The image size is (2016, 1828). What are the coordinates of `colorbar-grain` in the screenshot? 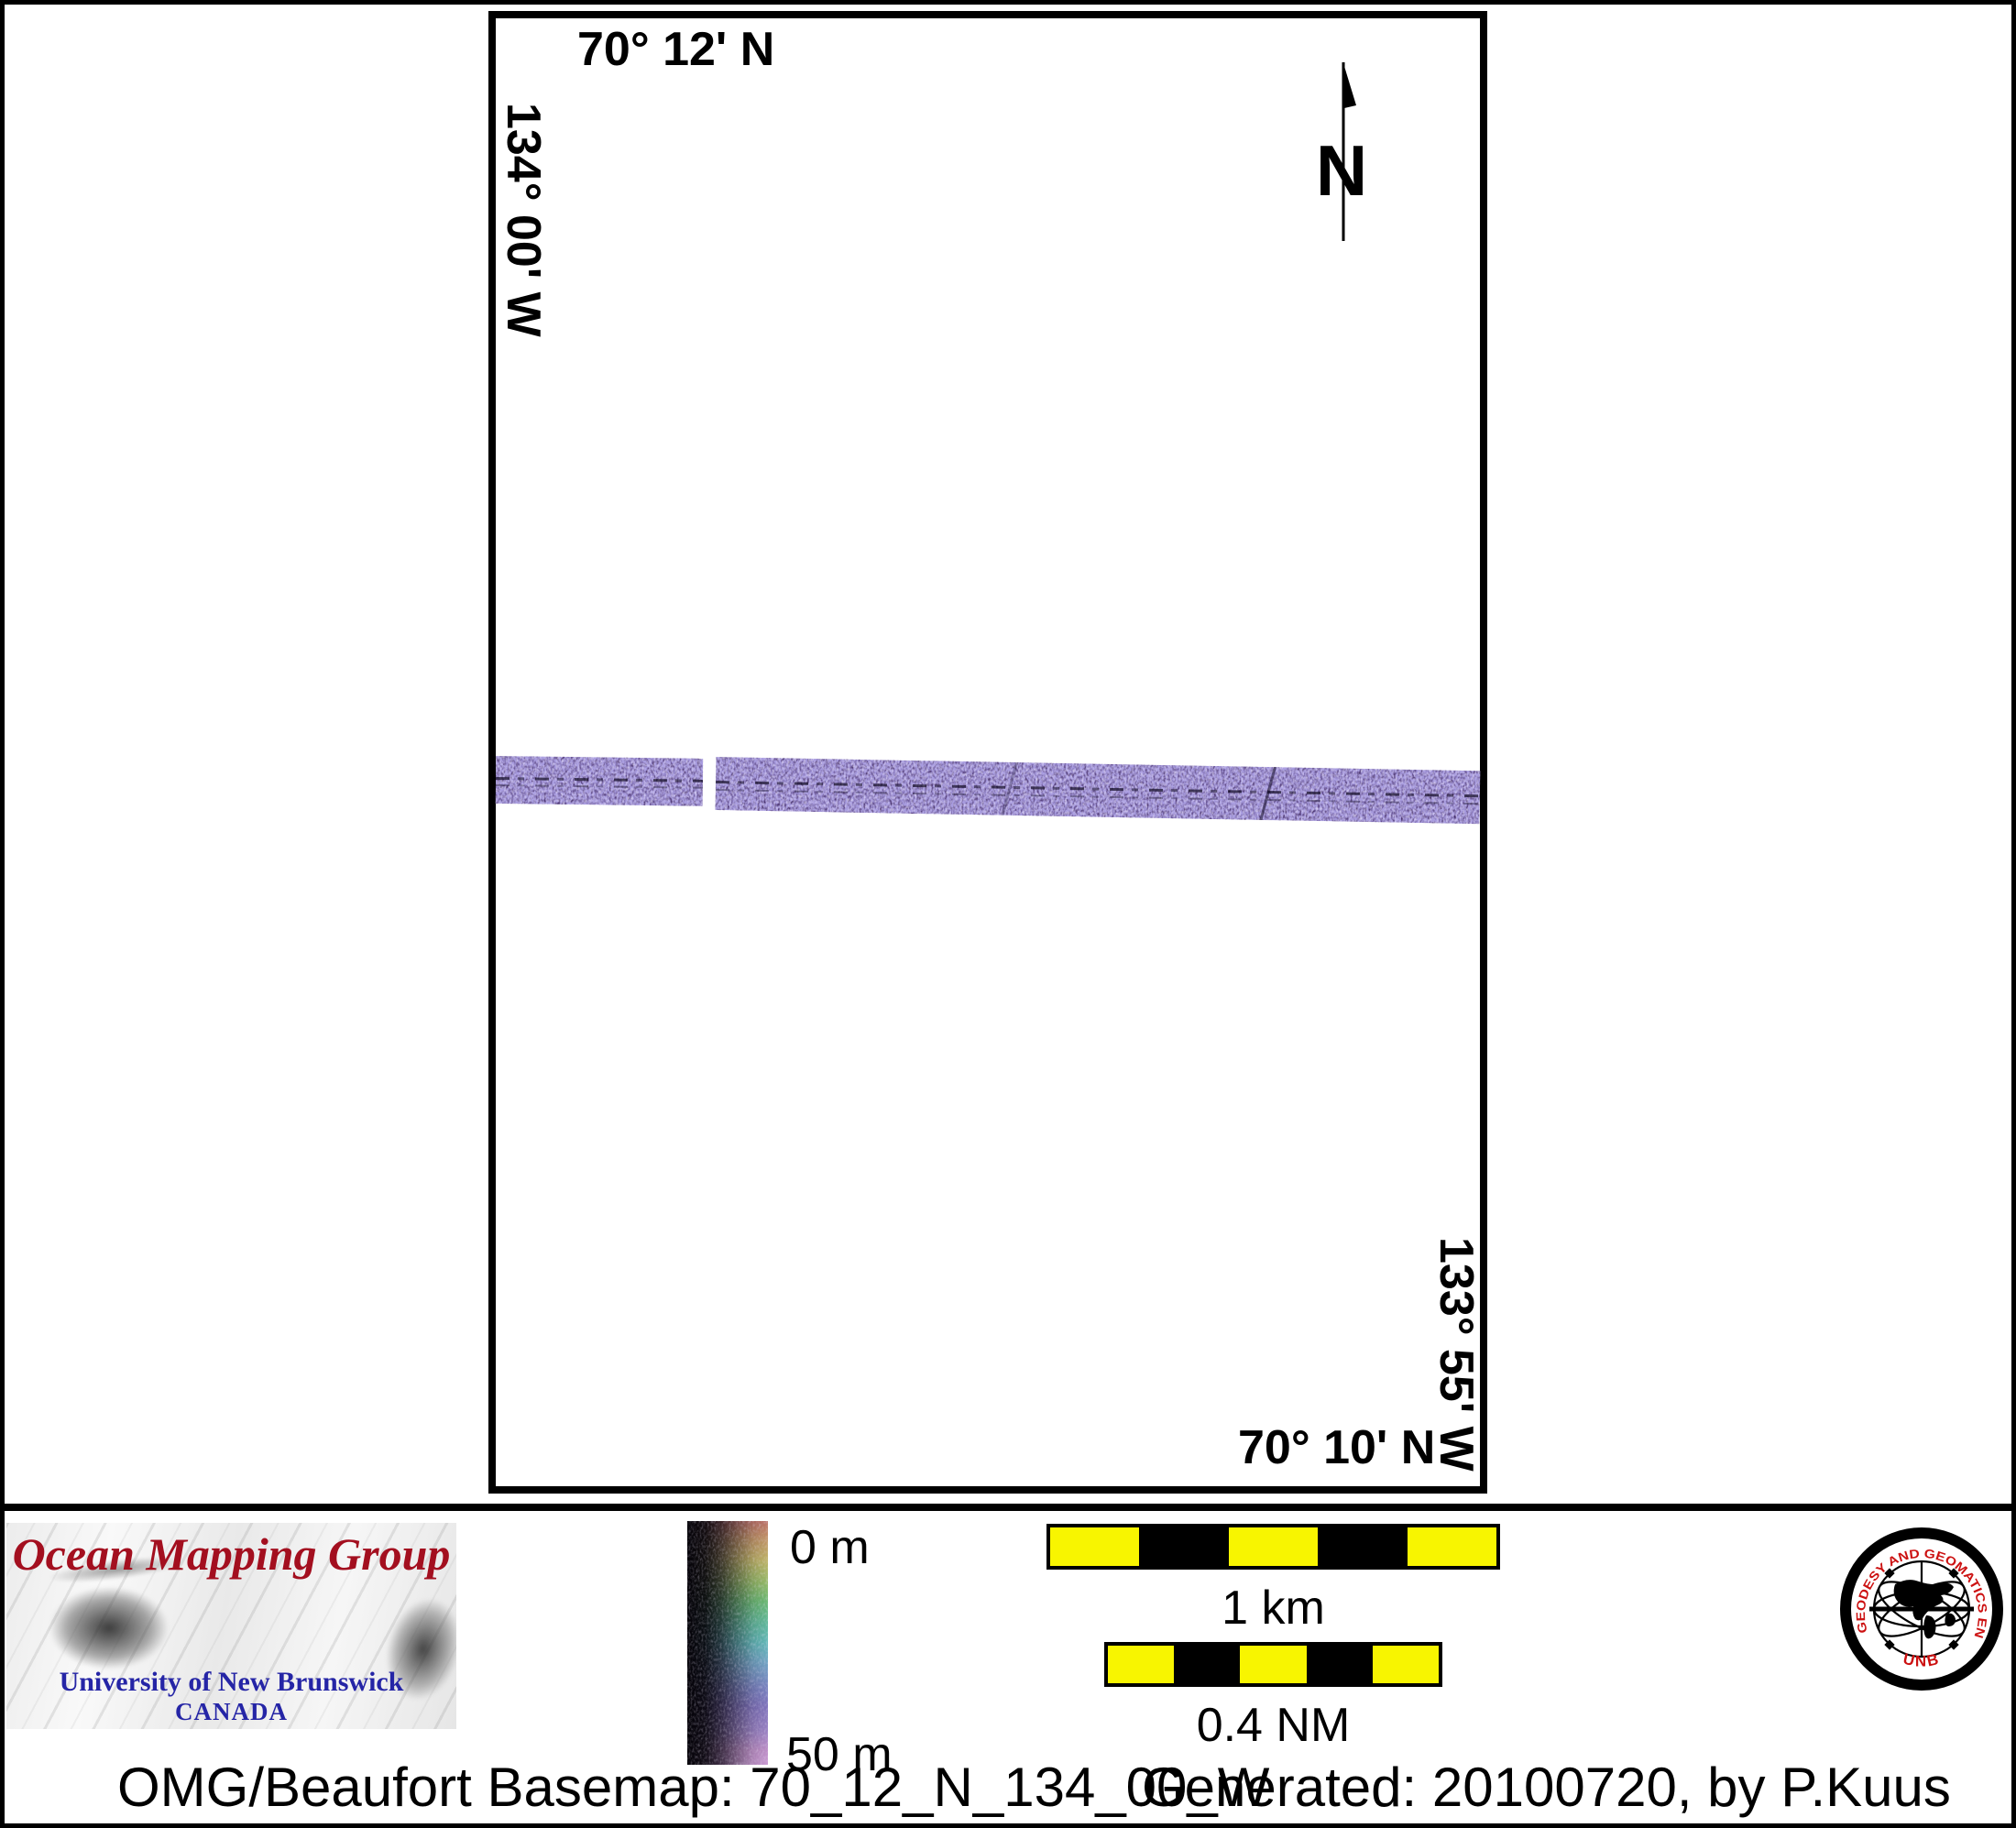 It's located at (727, 1643).